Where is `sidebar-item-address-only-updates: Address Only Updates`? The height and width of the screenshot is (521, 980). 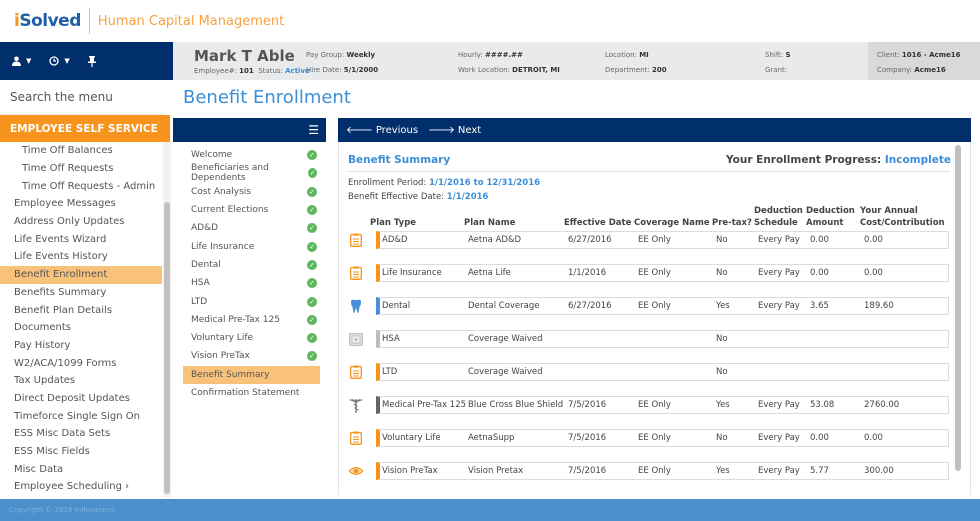 sidebar-item-address-only-updates: Address Only Updates is located at coordinates (69, 222).